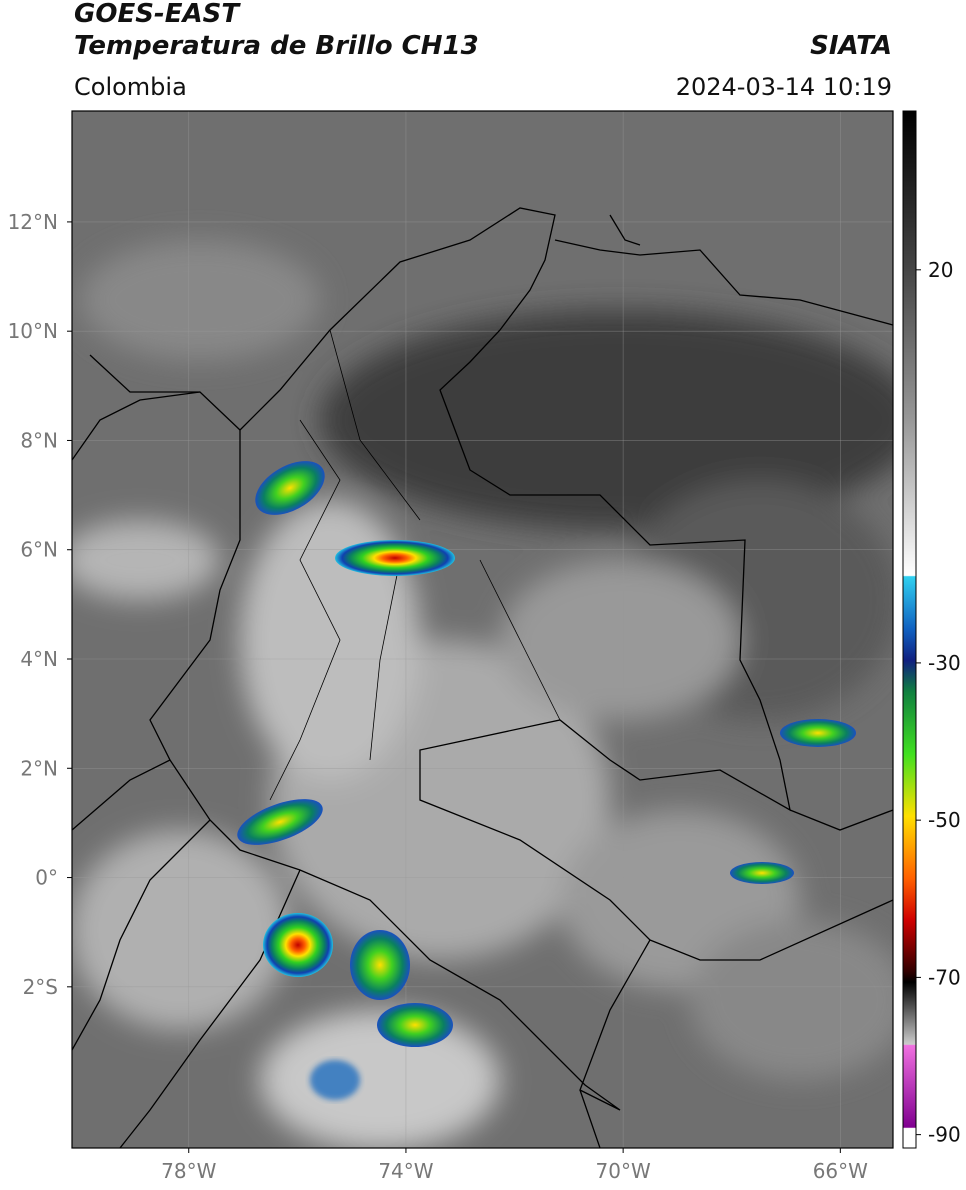 The height and width of the screenshot is (1190, 966). What do you see at coordinates (39, 659) in the screenshot?
I see `y-tick-label: 4°N` at bounding box center [39, 659].